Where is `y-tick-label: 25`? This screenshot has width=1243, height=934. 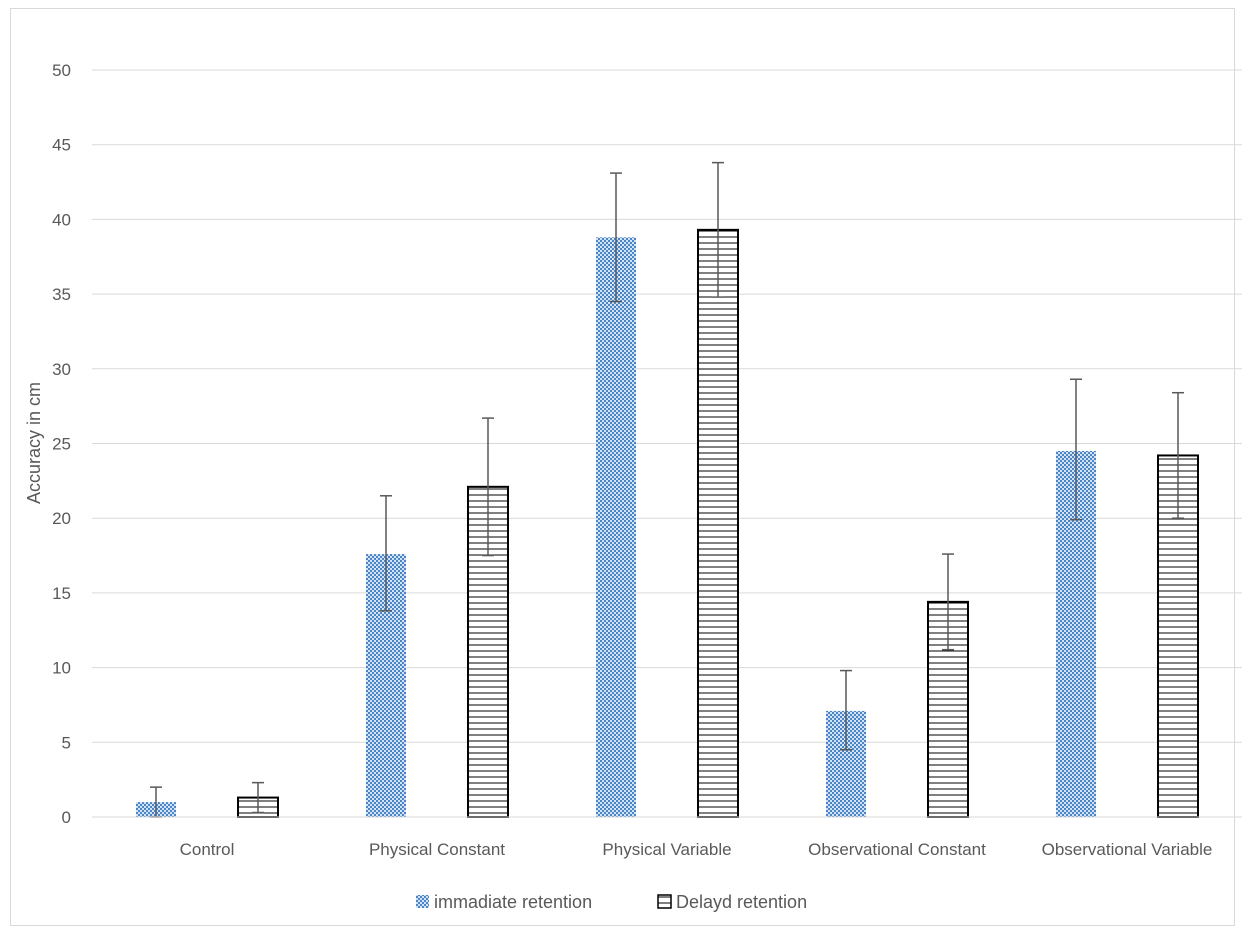 y-tick-label: 25 is located at coordinates (61, 444).